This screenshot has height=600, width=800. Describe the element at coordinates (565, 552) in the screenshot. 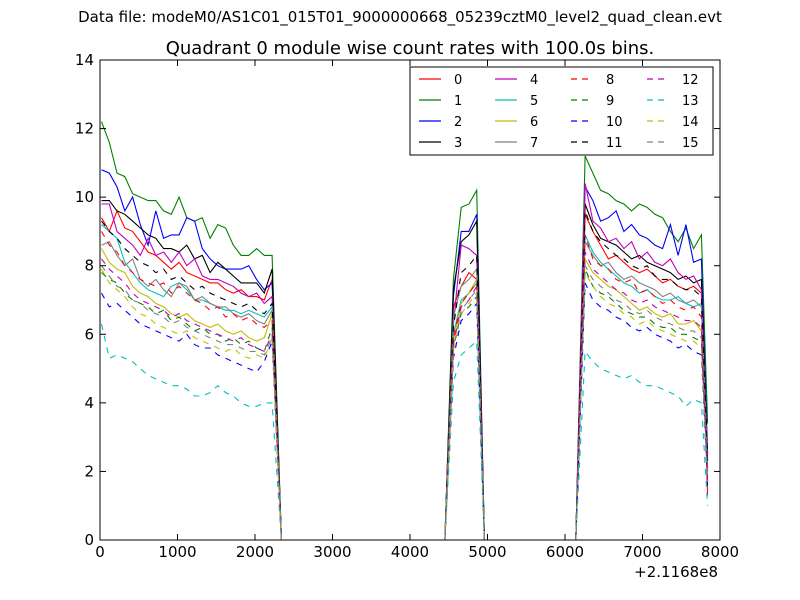

I see `x-tick-label: 6000` at that location.